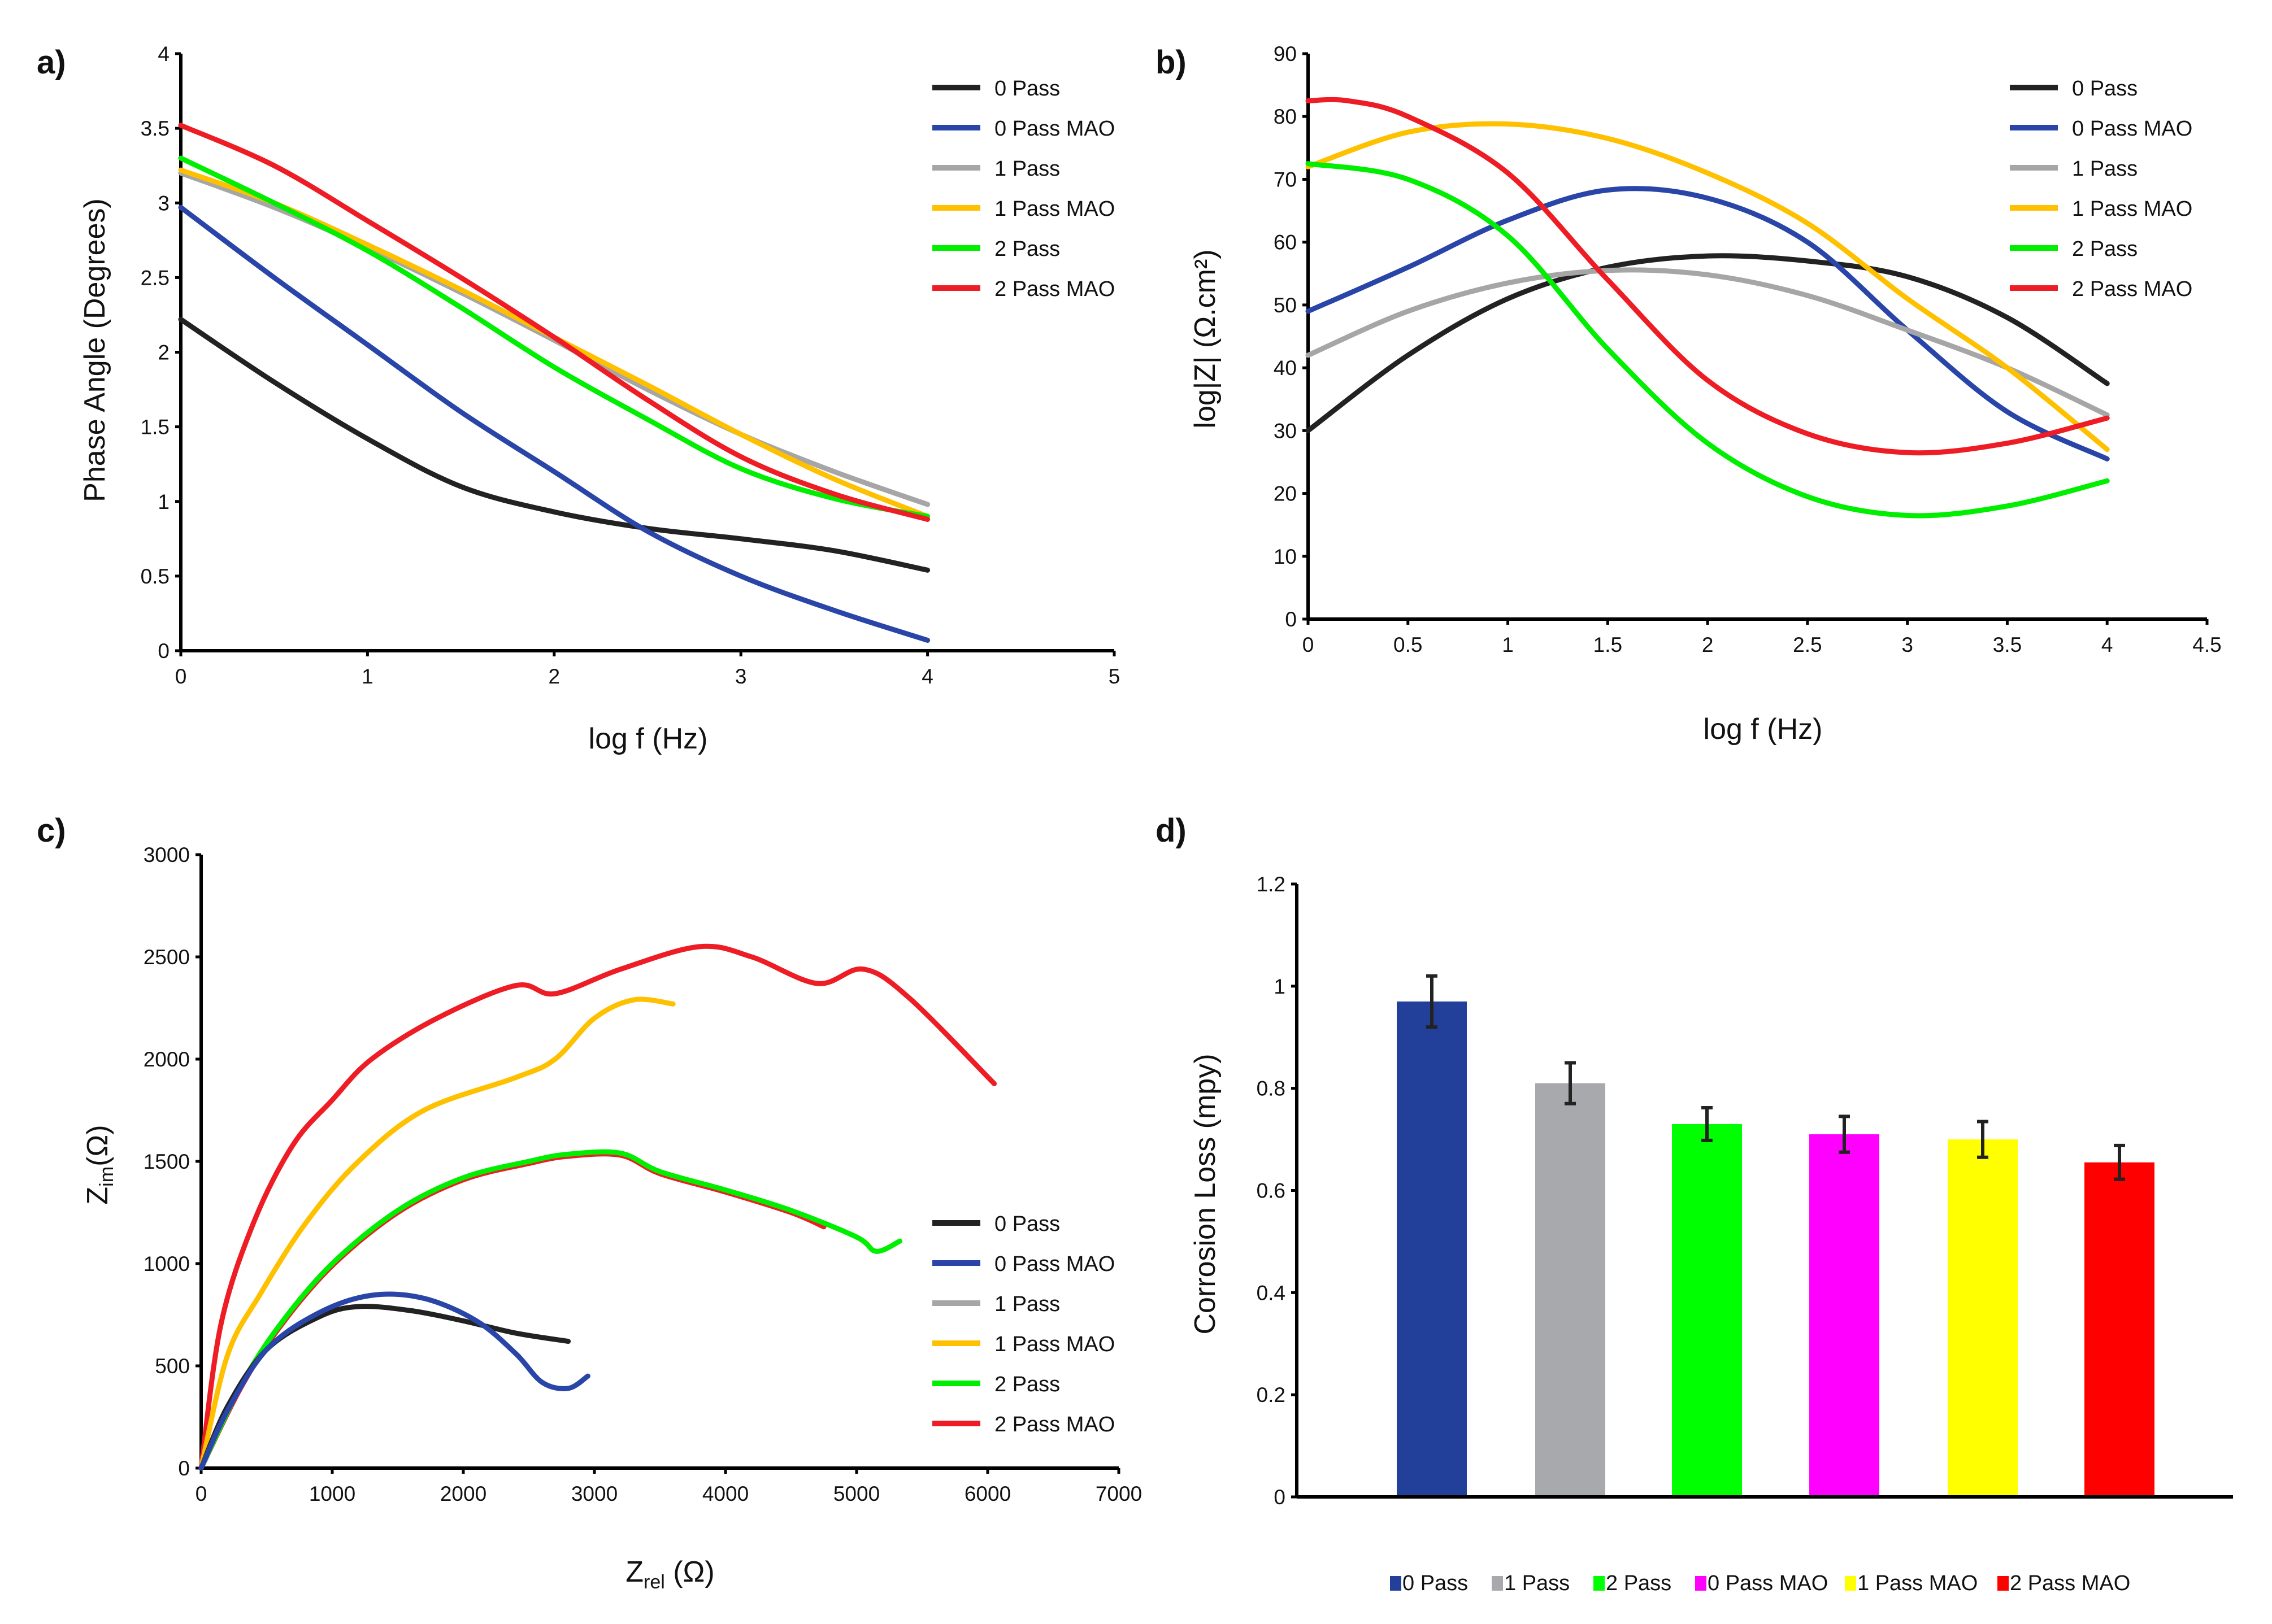 This screenshot has height=1624, width=2272. I want to click on y-tick-label: 1000, so click(167, 1263).